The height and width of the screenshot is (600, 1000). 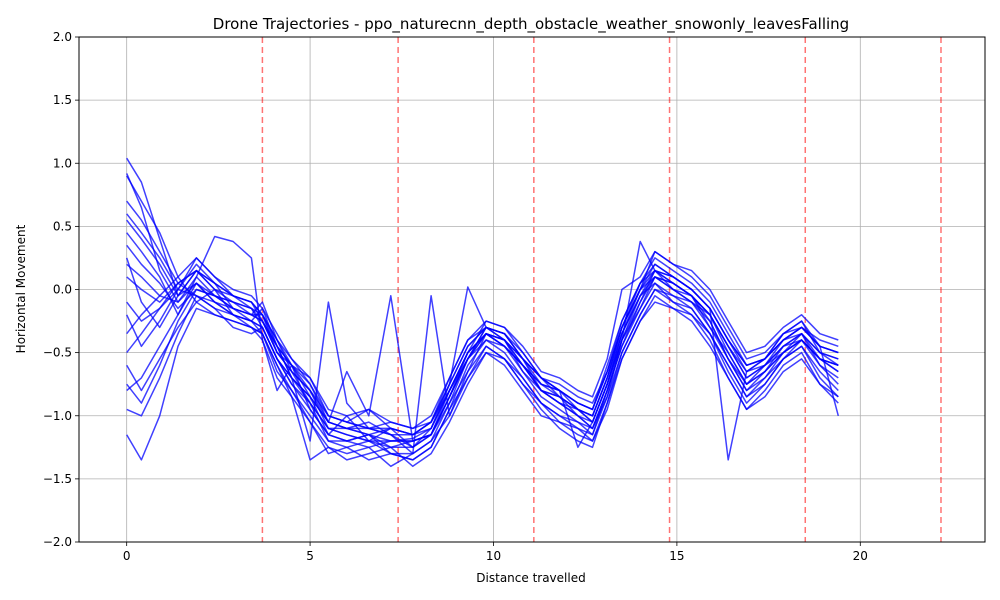 I want to click on x-tick-label: 5, so click(x=310, y=556).